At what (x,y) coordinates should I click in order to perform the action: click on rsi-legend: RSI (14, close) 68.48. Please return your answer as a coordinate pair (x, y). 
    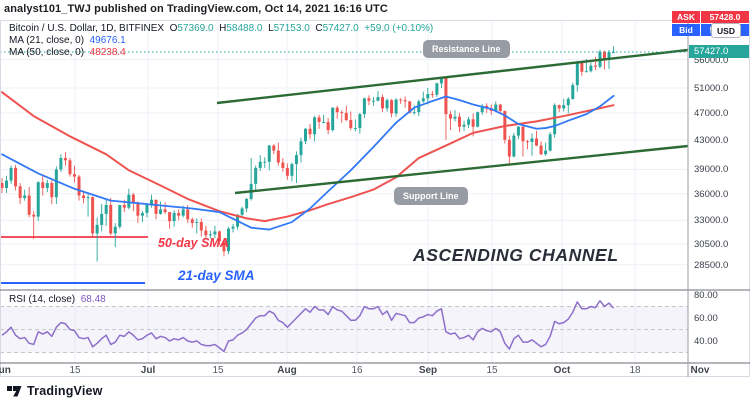
    Looking at the image, I should click on (57, 299).